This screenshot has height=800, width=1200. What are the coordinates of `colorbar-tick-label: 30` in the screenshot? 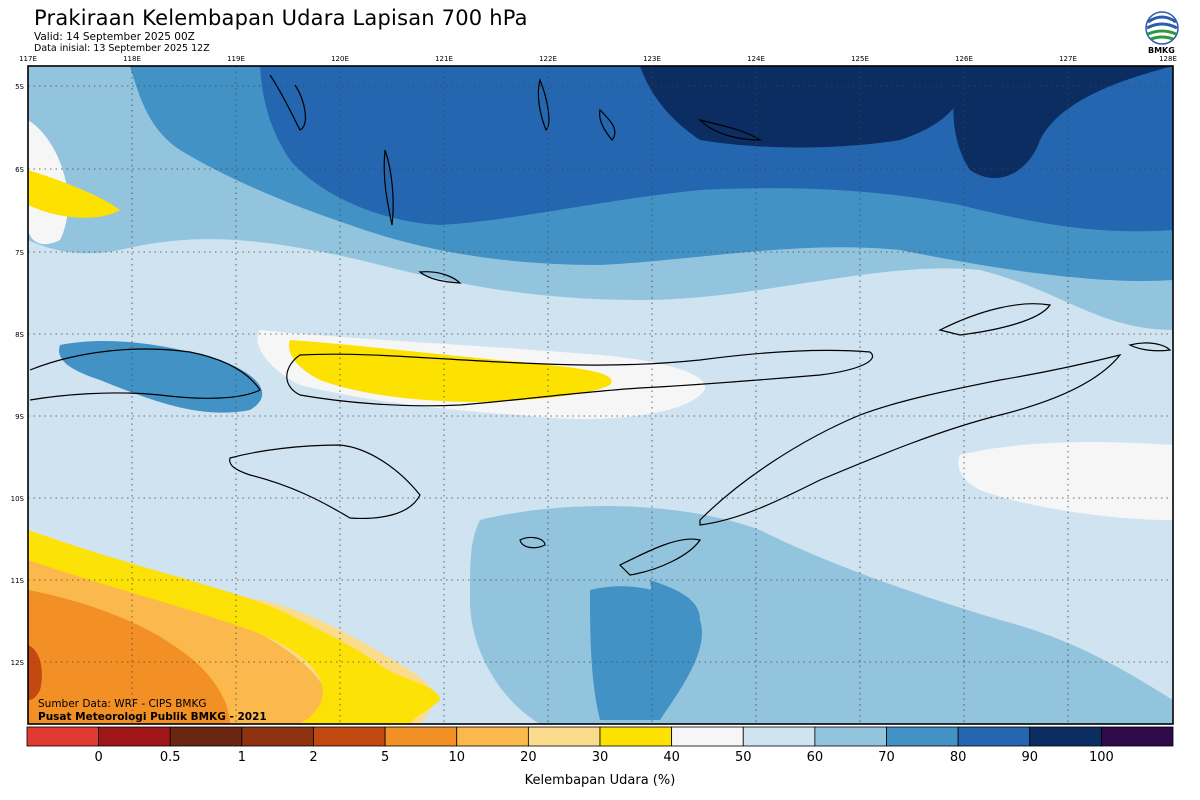 It's located at (600, 757).